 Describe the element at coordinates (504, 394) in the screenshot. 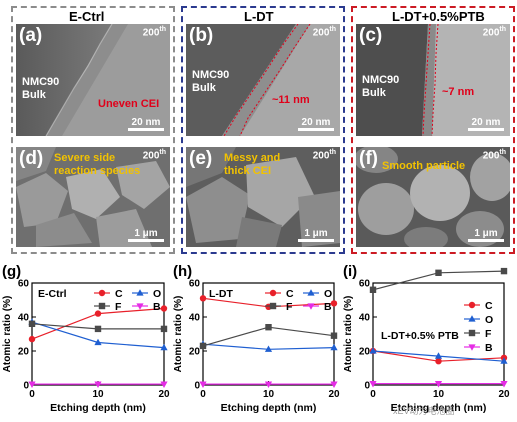

I see `xtick-label-i: 20` at that location.